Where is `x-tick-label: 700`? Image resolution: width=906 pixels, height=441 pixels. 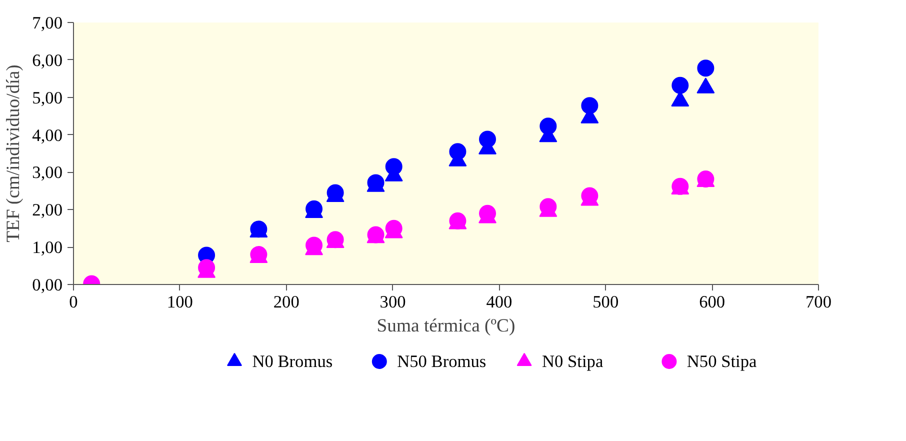
x-tick-label: 700 is located at coordinates (819, 302).